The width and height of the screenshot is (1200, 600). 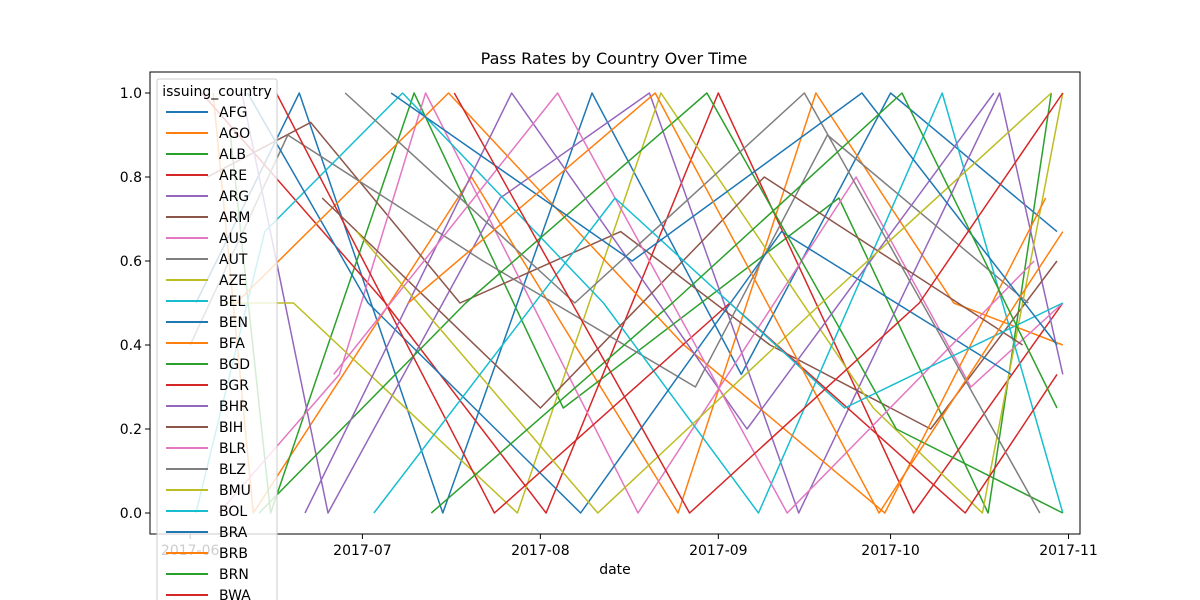 What do you see at coordinates (232, 470) in the screenshot?
I see `legend-label: BLZ` at bounding box center [232, 470].